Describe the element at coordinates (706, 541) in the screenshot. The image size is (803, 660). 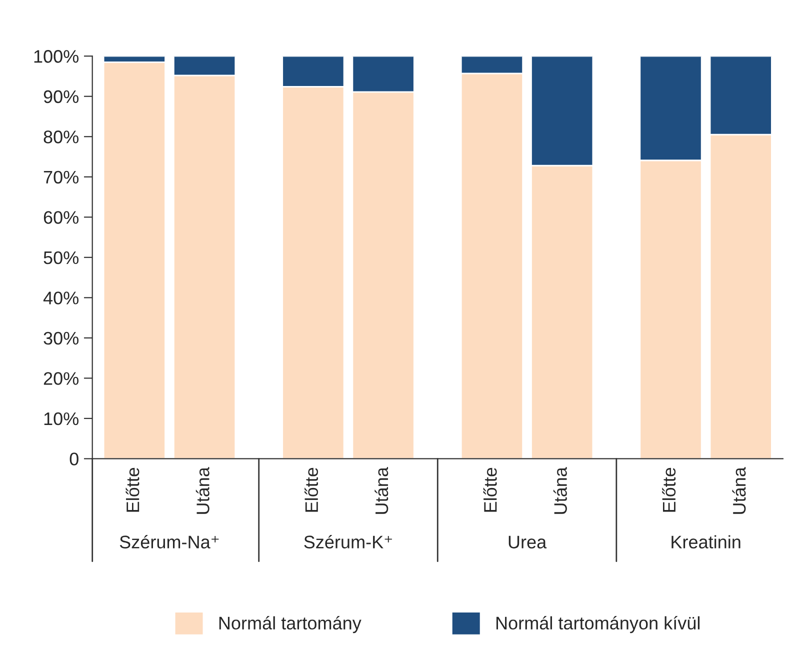
I see `text: Kreatinin` at that location.